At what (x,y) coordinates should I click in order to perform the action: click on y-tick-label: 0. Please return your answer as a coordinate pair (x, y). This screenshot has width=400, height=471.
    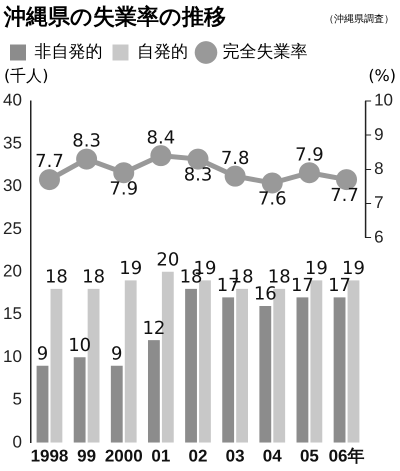
    Looking at the image, I should click on (17, 442).